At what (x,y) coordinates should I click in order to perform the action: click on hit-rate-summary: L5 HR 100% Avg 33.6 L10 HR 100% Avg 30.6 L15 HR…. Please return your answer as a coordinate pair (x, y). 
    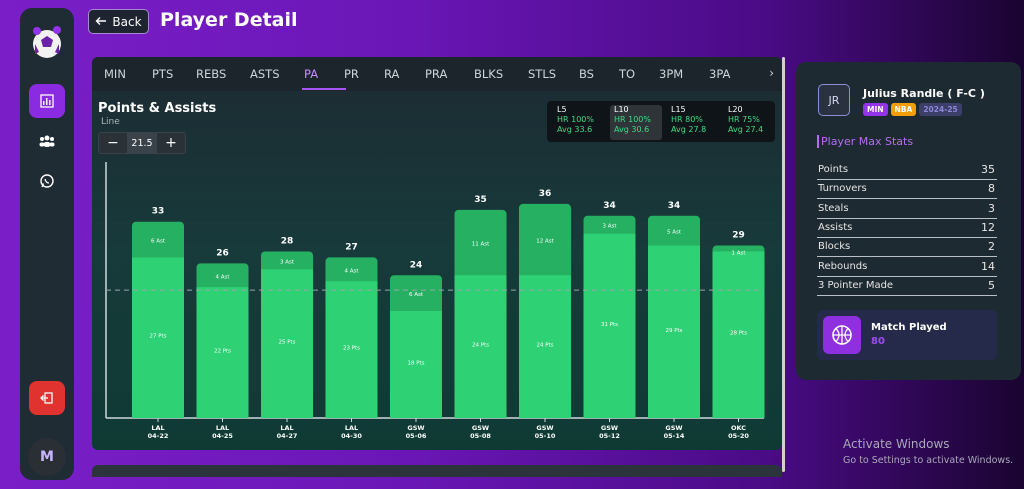
    Looking at the image, I should click on (661, 121).